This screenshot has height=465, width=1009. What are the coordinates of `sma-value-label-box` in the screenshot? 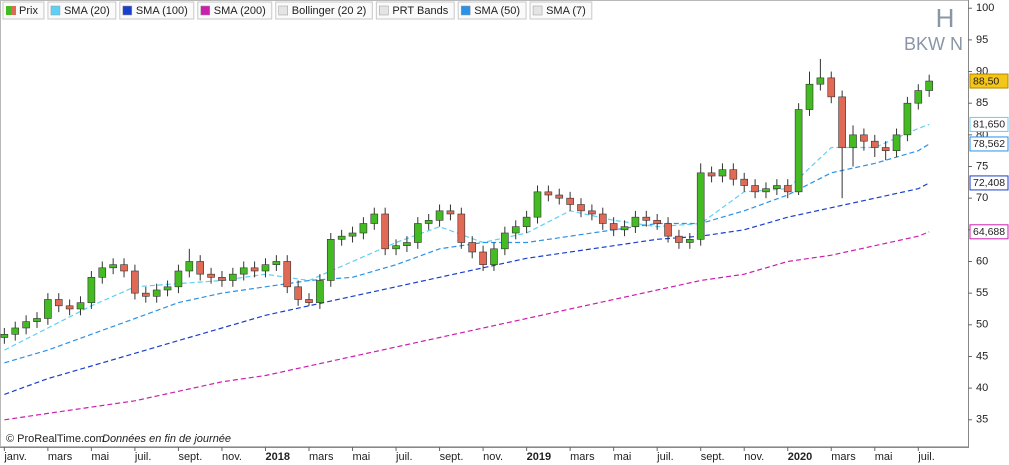 It's located at (989, 144).